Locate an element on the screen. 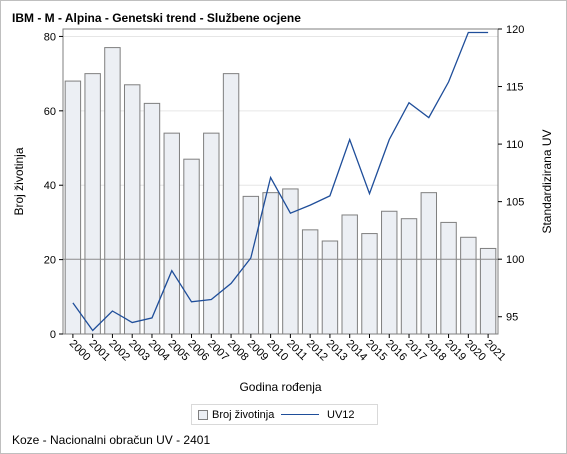 Image resolution: width=567 pixels, height=454 pixels. x-tick-label: 2018 is located at coordinates (436, 351).